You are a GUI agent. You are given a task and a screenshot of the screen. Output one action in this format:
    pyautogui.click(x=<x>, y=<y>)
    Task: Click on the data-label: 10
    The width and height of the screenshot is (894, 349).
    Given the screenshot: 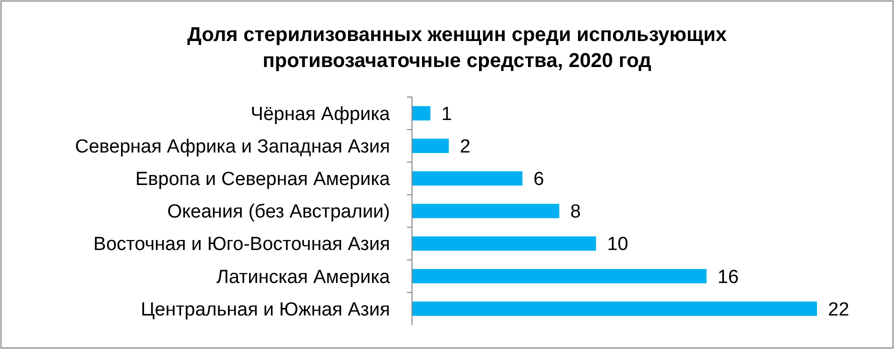 What is the action you would take?
    pyautogui.click(x=617, y=245)
    